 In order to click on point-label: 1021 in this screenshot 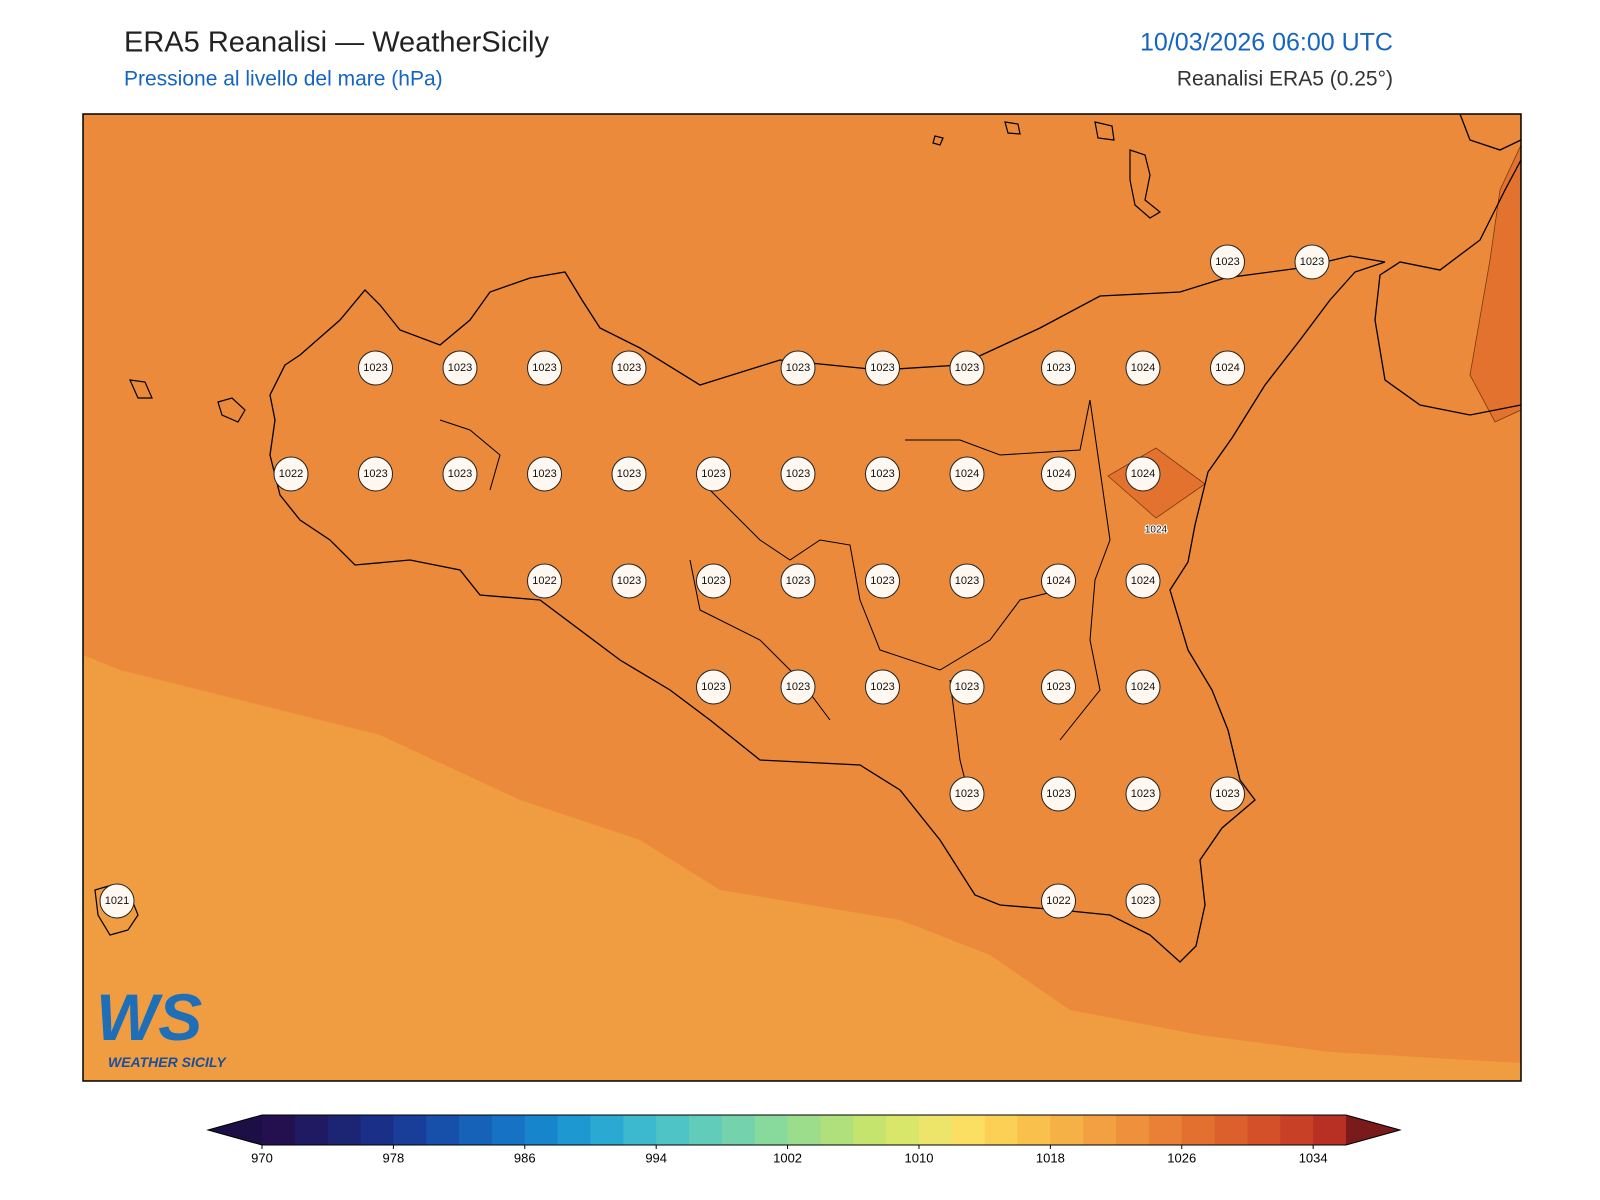, I will do `click(117, 901)`.